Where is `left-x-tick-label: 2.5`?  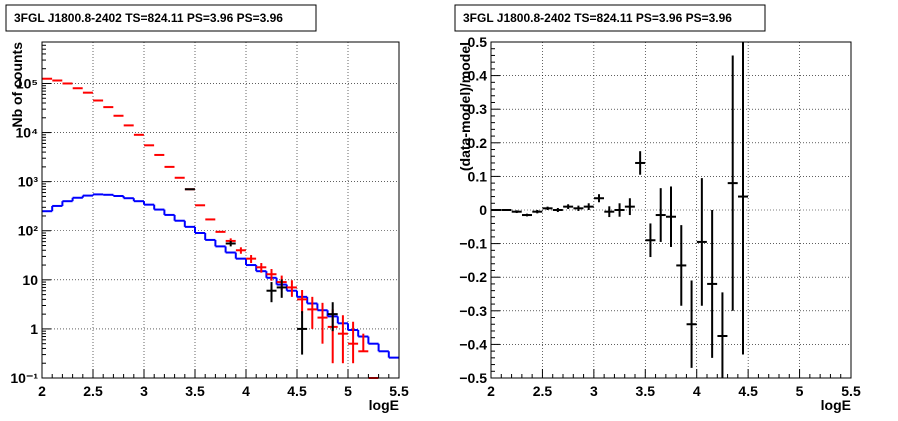
left-x-tick-label: 2.5 is located at coordinates (93, 391).